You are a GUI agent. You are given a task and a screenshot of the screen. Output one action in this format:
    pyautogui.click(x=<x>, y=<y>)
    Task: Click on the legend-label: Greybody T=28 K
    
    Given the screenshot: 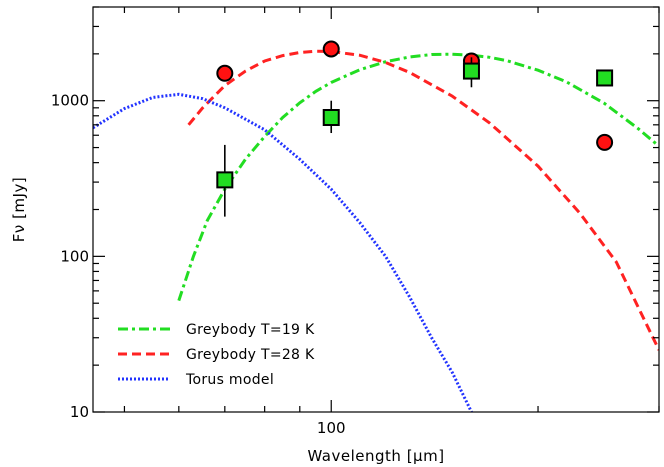 What is the action you would take?
    pyautogui.click(x=250, y=355)
    